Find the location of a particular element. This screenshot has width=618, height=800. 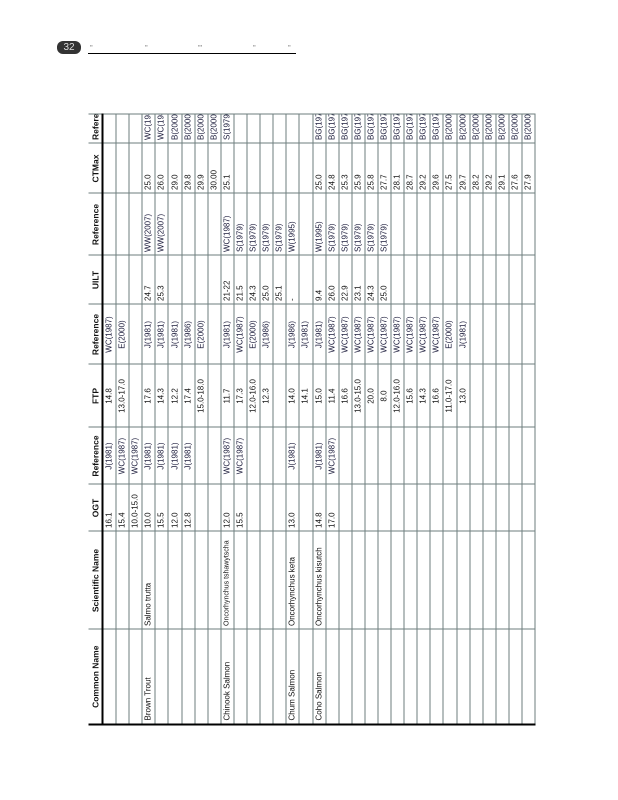

cell-uilt: 23.1 is located at coordinates (358, 279).